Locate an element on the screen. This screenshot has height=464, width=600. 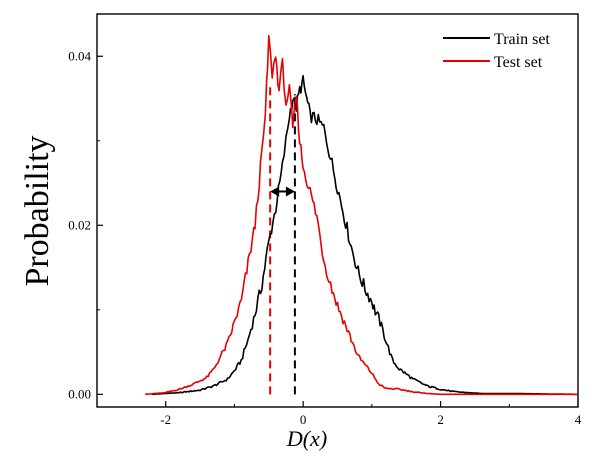
y-tick-label: 0.00 is located at coordinates (79, 393).